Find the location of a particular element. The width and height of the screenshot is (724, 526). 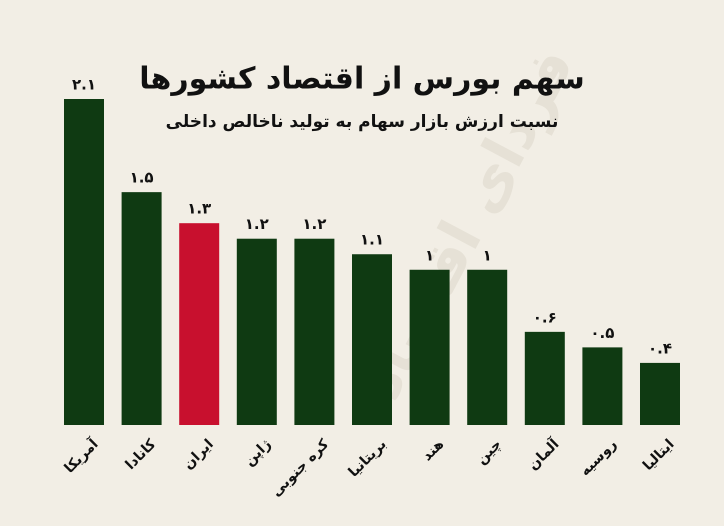

value-label: ۲.۱ is located at coordinates (84, 85).